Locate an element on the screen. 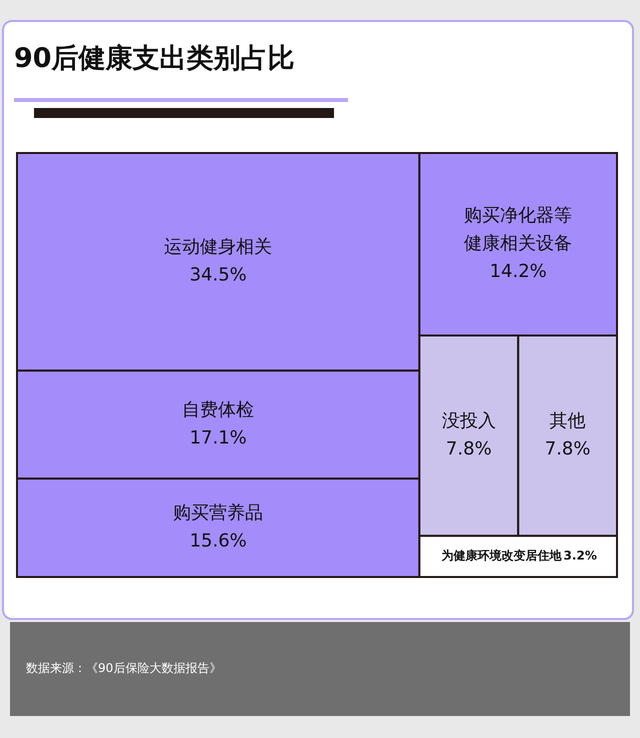 The width and height of the screenshot is (640, 738). data-label: 3.2% is located at coordinates (580, 555).